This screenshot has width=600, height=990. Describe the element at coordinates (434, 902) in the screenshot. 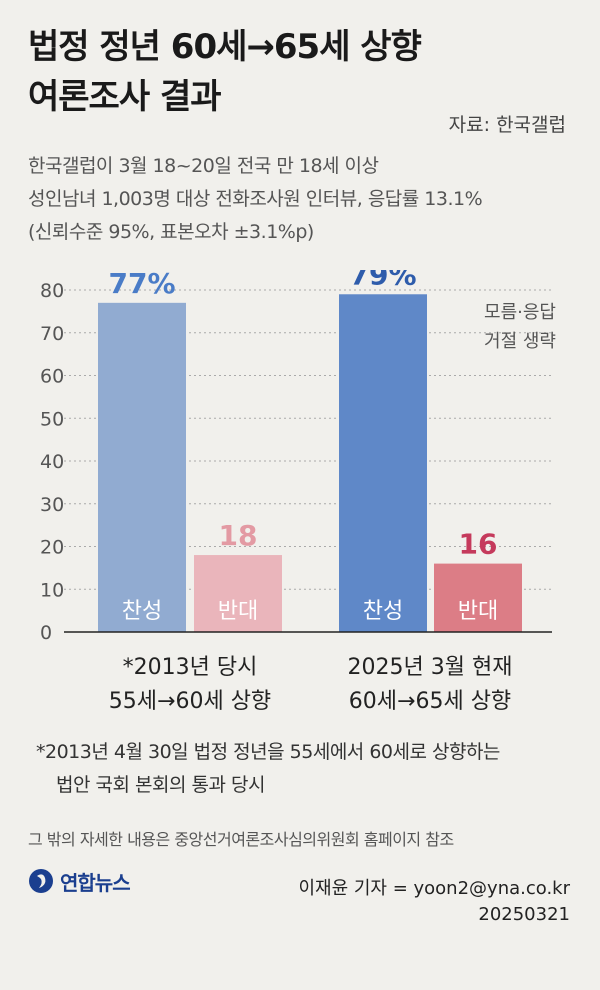

I see `credit: 이재윤 기자 = yoon2@yna.co.kr 20250321` at that location.